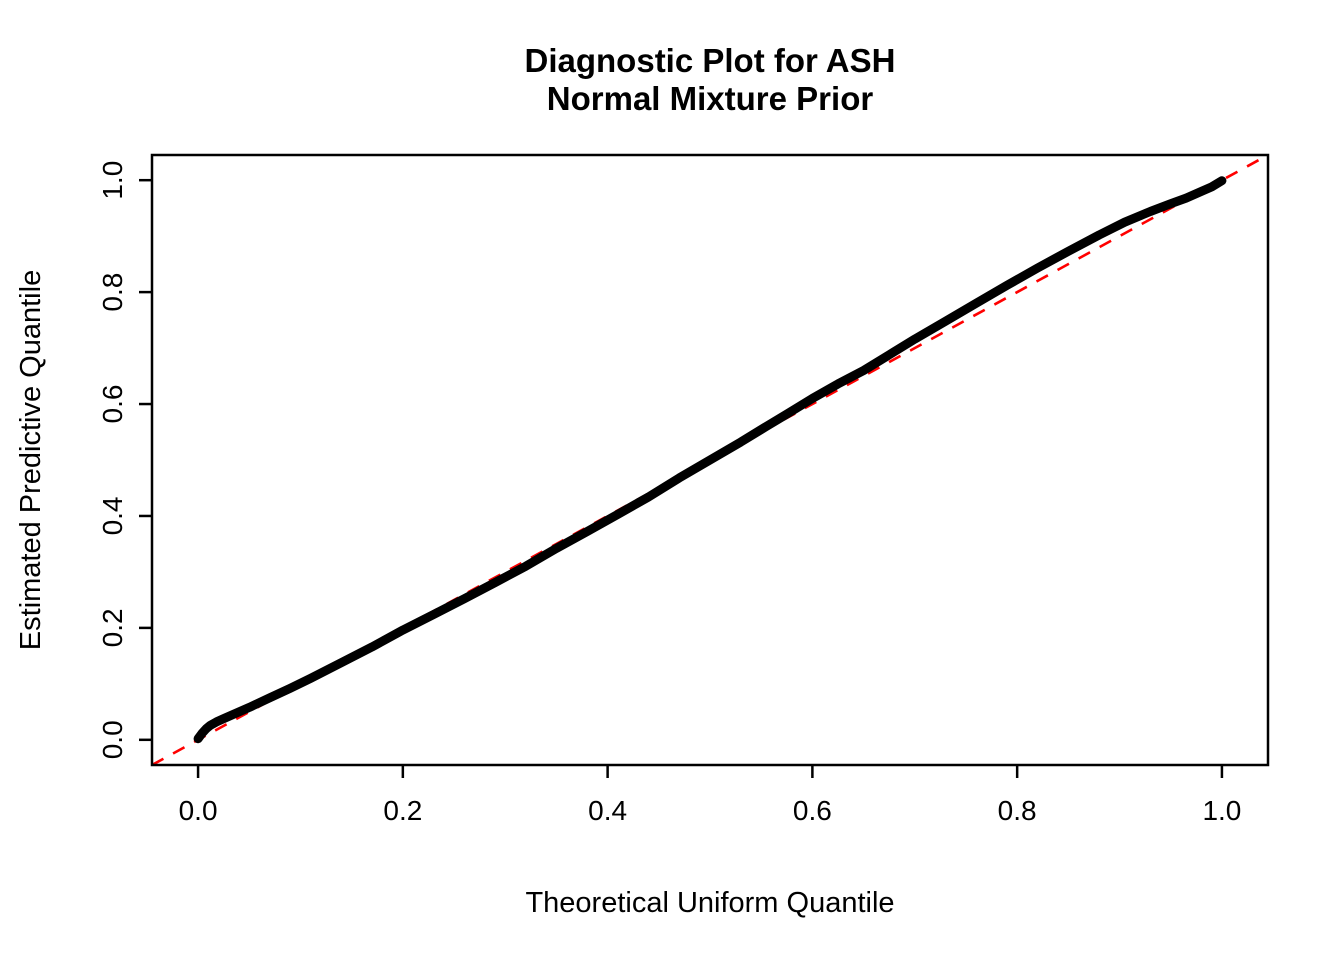 This screenshot has height=960, width=1344. I want to click on plot-title-line2: Normal Mixture Prior, so click(710, 98).